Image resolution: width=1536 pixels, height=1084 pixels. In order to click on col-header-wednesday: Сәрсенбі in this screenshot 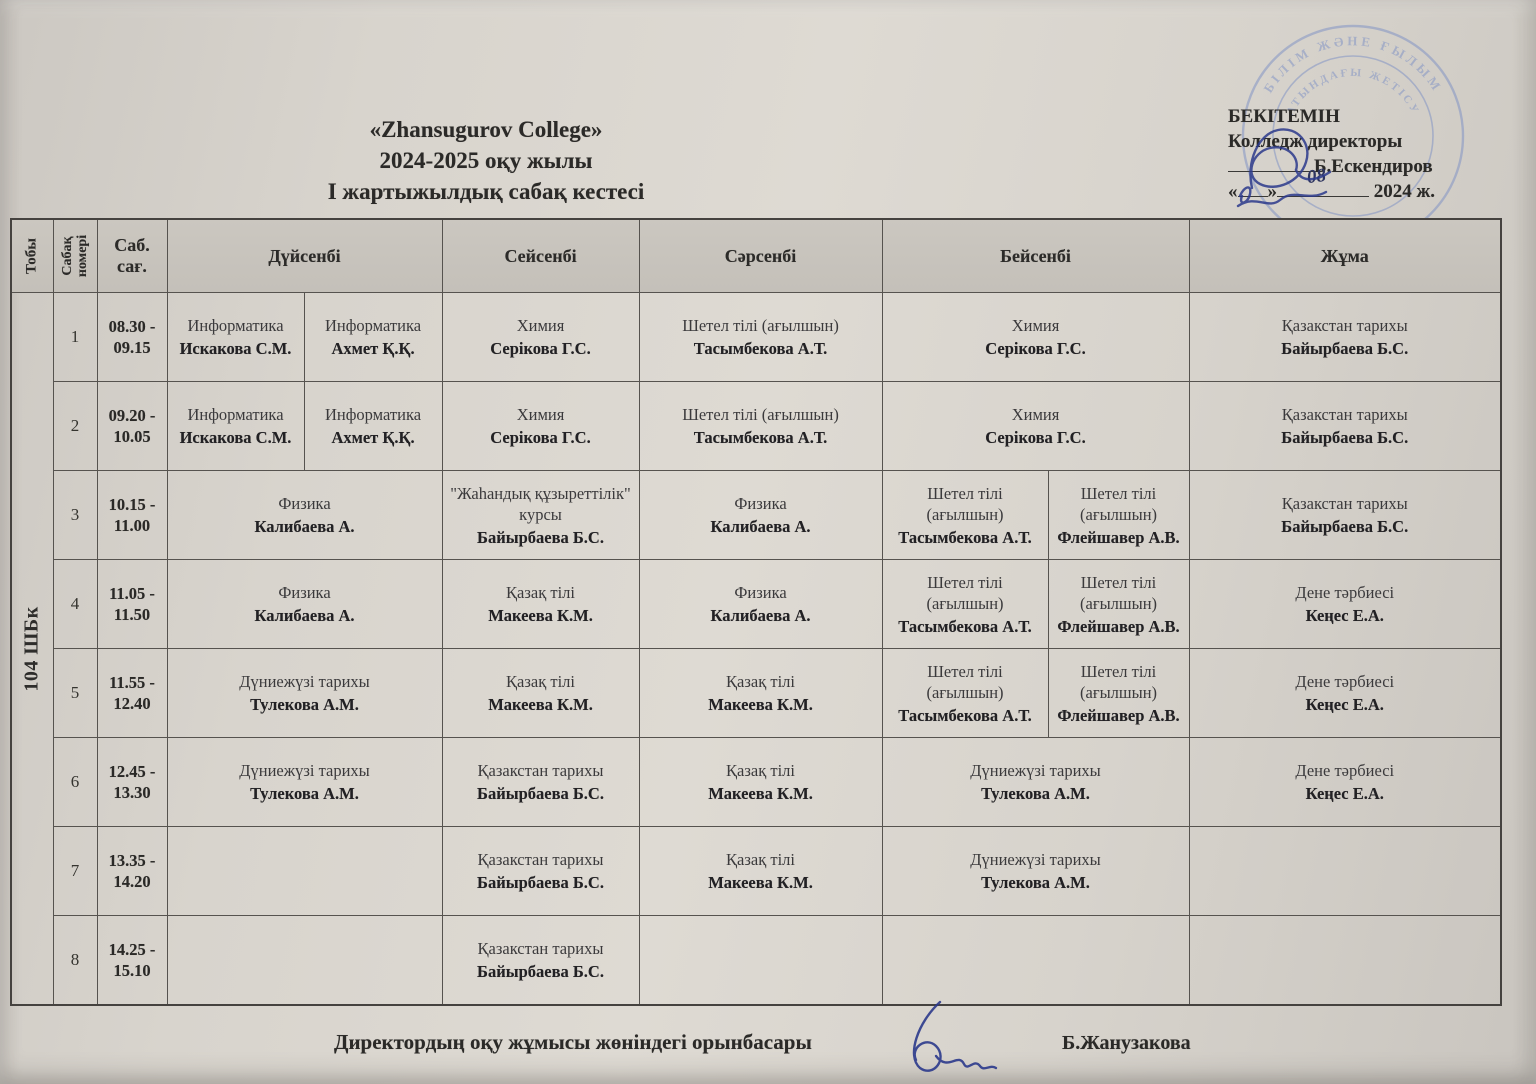, I will do `click(760, 255)`.